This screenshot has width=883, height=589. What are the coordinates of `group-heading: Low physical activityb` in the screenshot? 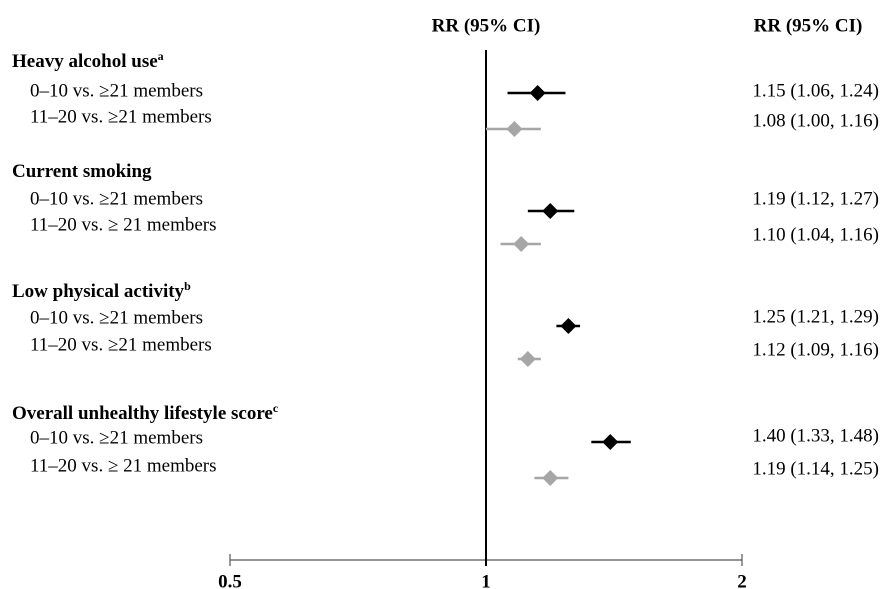 It's located at (101, 291).